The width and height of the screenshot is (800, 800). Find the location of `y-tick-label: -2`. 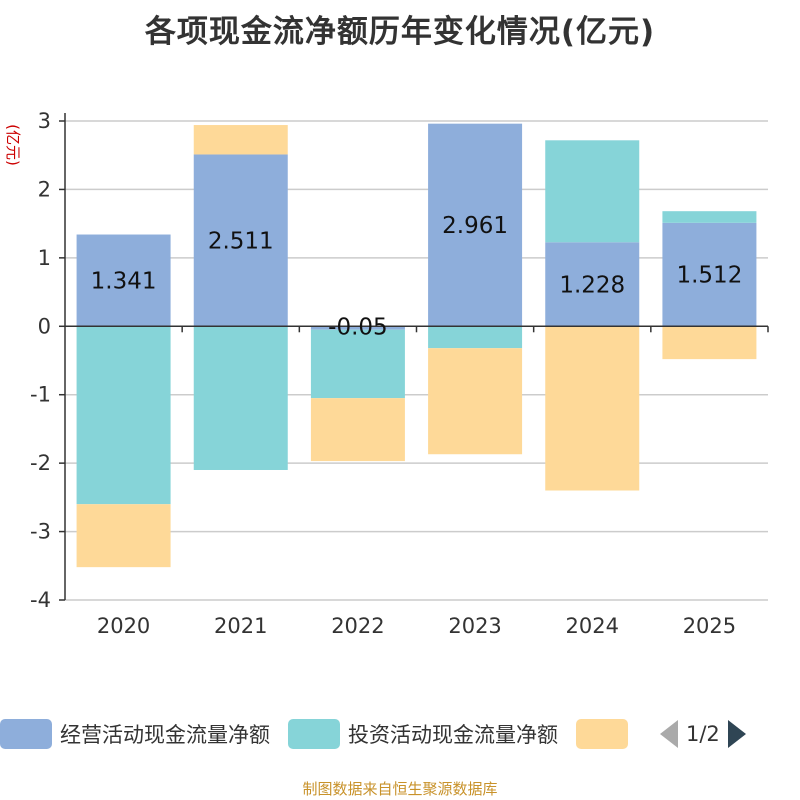

y-tick-label: -2 is located at coordinates (40, 463).